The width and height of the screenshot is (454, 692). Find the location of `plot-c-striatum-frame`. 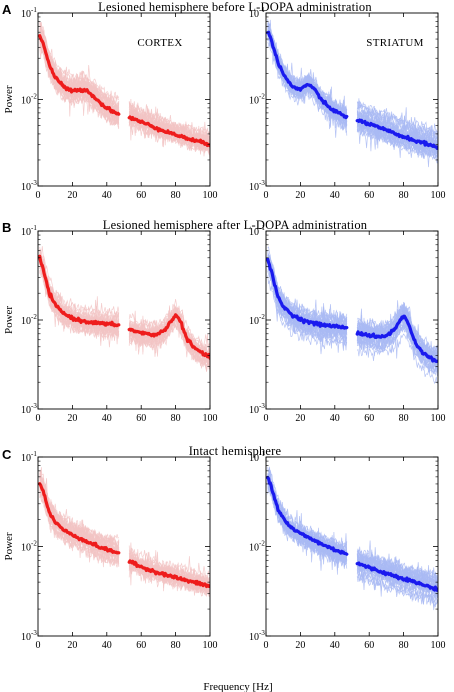

plot-c-striatum-frame is located at coordinates (352, 546).